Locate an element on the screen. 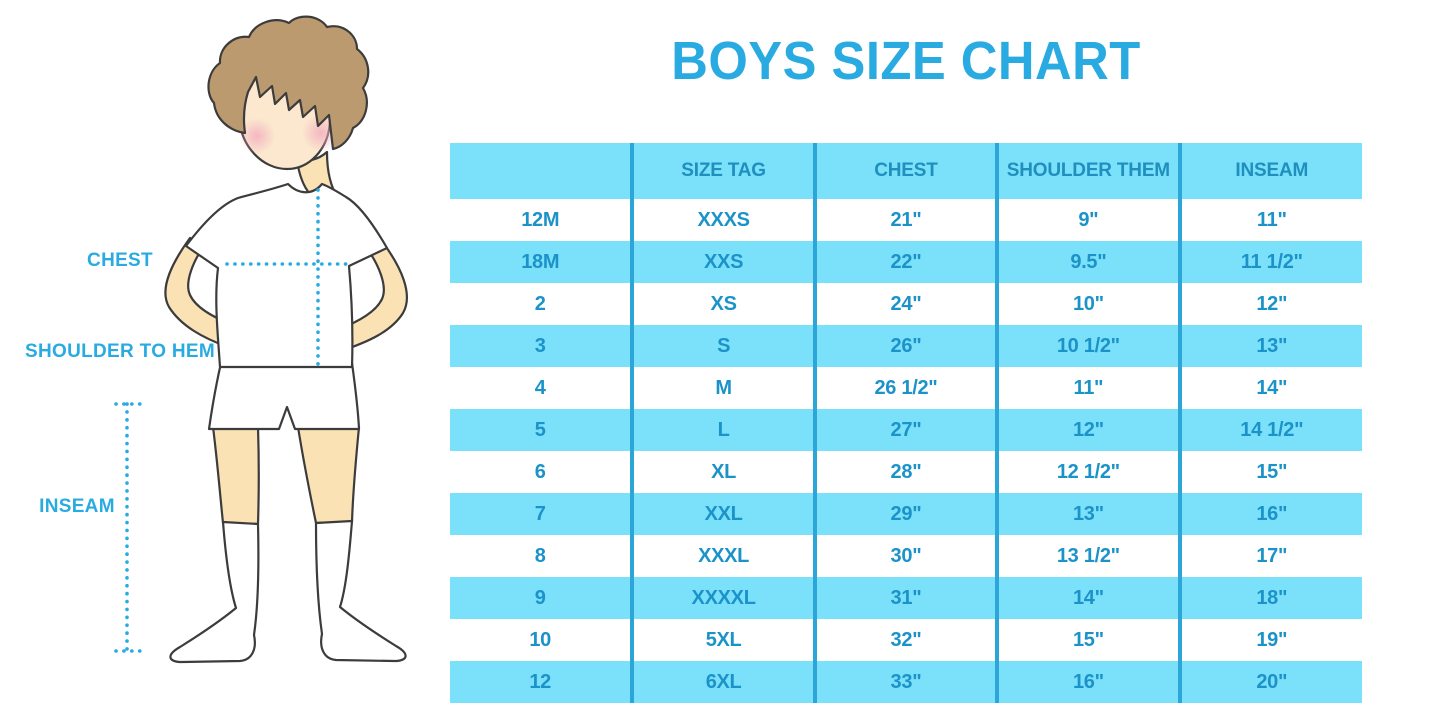 The image size is (1445, 723). table-cell: 27" is located at coordinates (905, 430).